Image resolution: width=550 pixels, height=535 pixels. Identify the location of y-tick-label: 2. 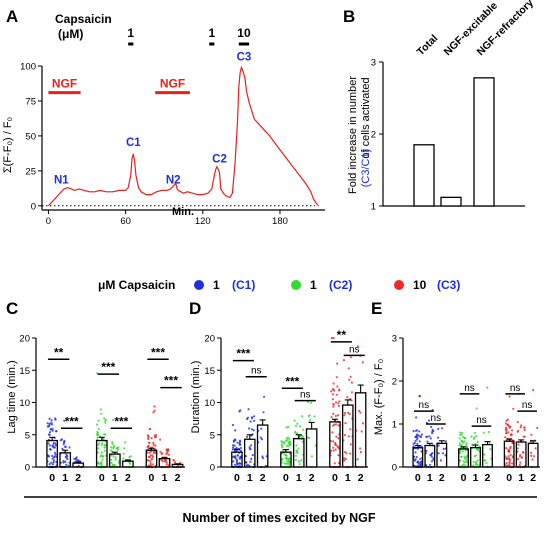
(394, 382).